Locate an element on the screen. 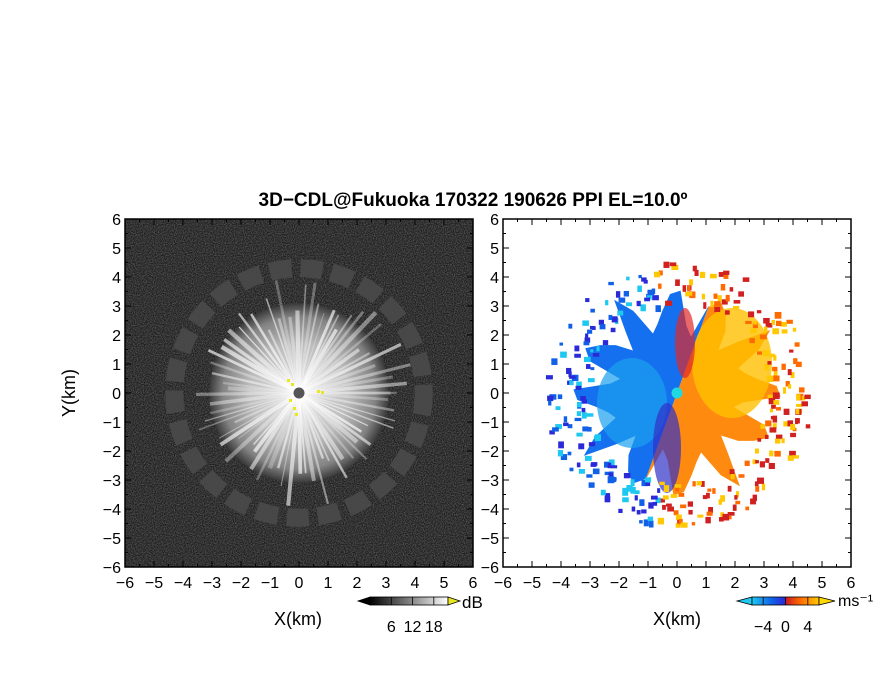 This screenshot has height=680, width=880. velocity-colorbar-label: ms⁻¹ is located at coordinates (855, 601).